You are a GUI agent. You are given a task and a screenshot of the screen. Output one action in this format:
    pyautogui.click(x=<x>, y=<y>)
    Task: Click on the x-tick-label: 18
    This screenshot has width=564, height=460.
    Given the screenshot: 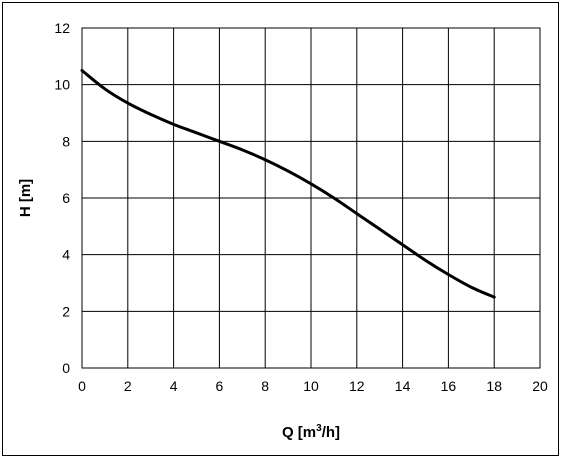 What is the action you would take?
    pyautogui.click(x=494, y=386)
    